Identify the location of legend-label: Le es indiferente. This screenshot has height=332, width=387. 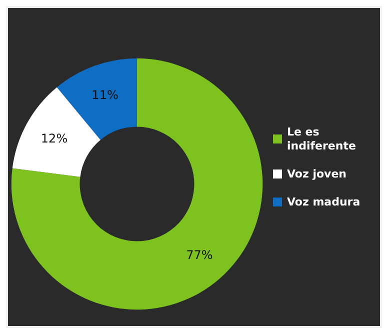
(321, 139).